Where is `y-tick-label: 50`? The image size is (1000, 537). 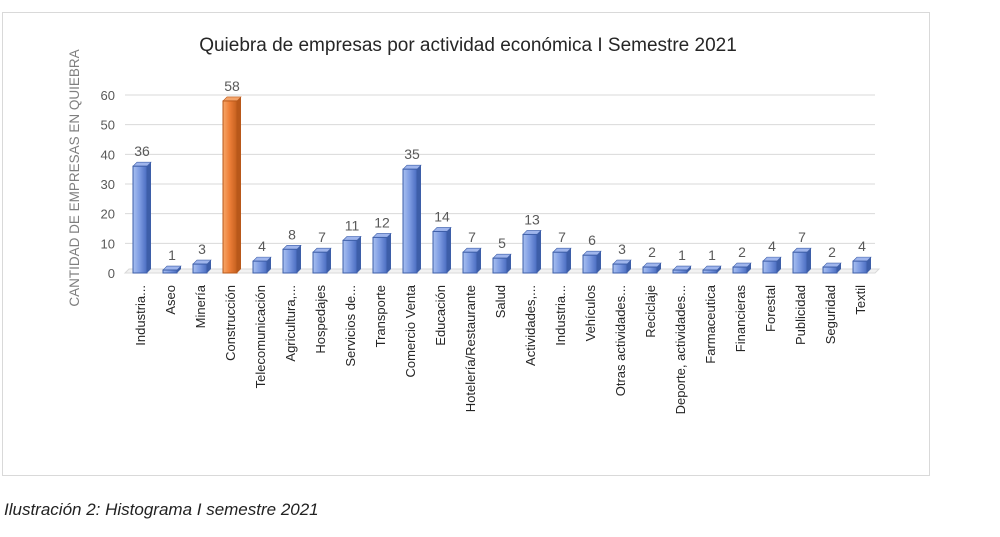
y-tick-label: 50 is located at coordinates (108, 125).